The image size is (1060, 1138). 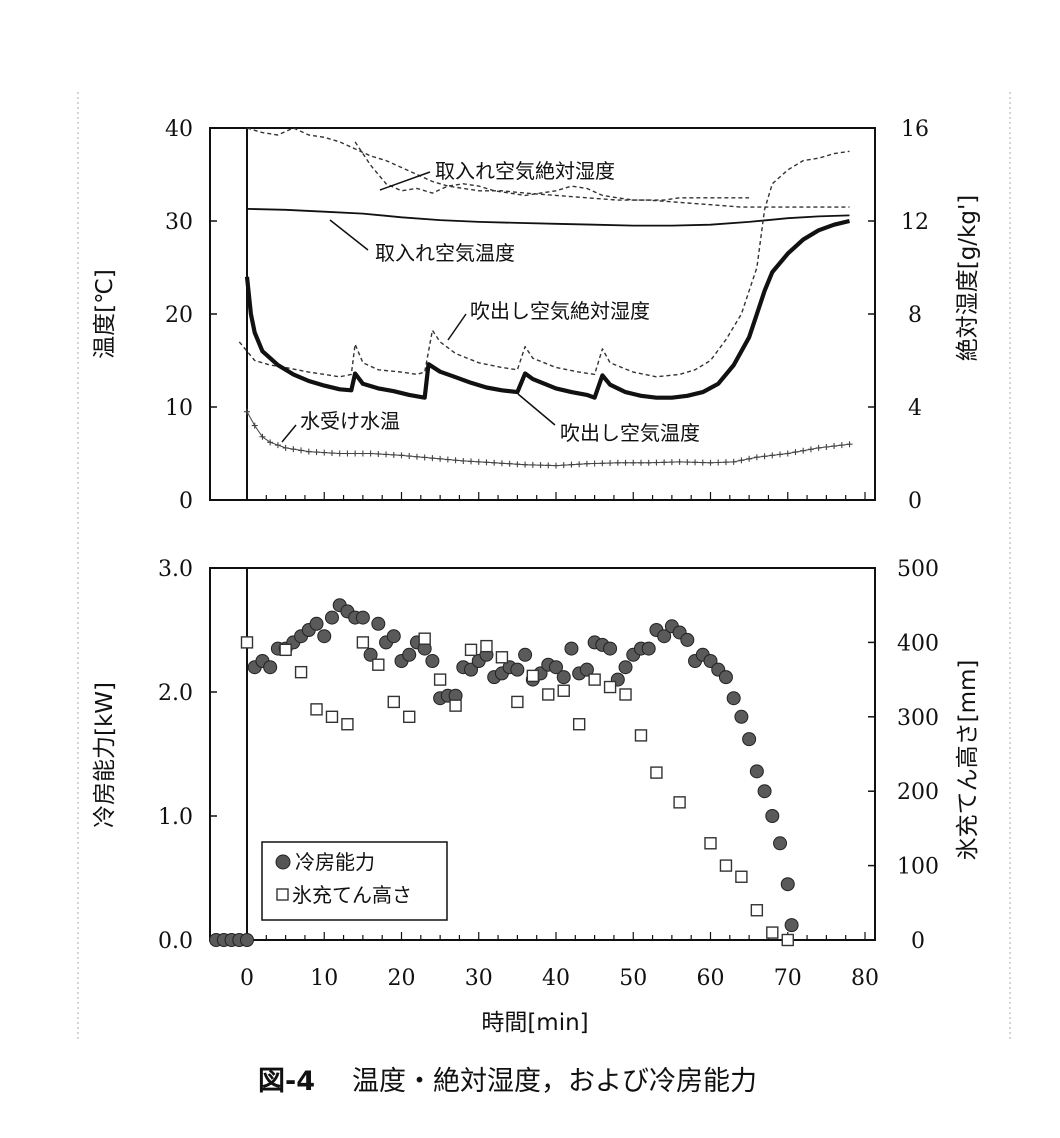 What do you see at coordinates (179, 222) in the screenshot?
I see `top-left-tick-label: 30` at bounding box center [179, 222].